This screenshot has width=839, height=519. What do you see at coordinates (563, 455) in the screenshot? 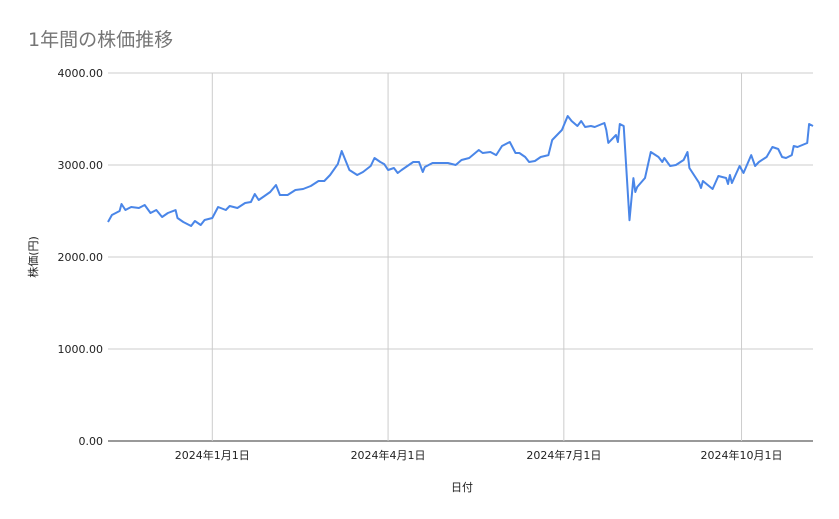
I see `x-tick-label: 2024年7月1日` at bounding box center [563, 455].